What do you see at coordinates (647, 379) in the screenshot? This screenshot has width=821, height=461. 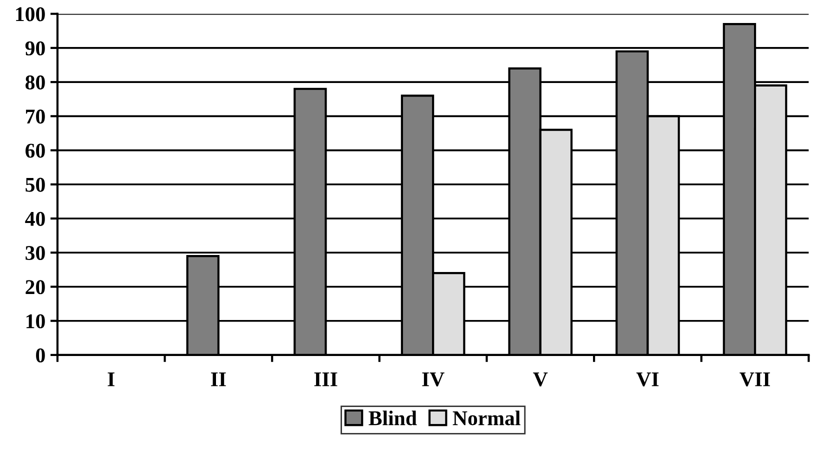 I see `x-tick-label: VI` at bounding box center [647, 379].